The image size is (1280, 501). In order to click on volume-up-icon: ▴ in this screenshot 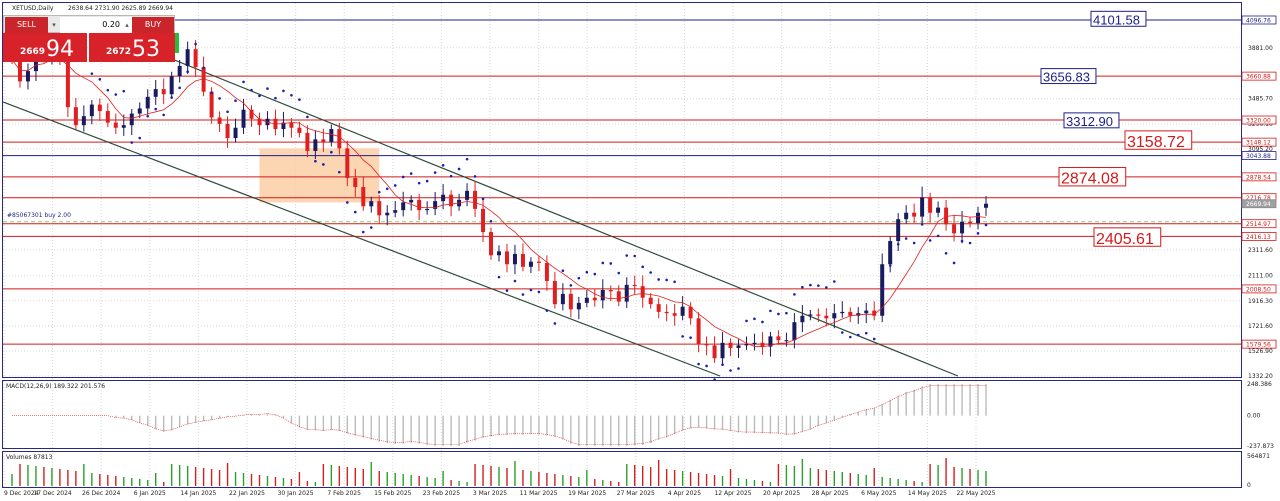, I will do `click(127, 25)`.